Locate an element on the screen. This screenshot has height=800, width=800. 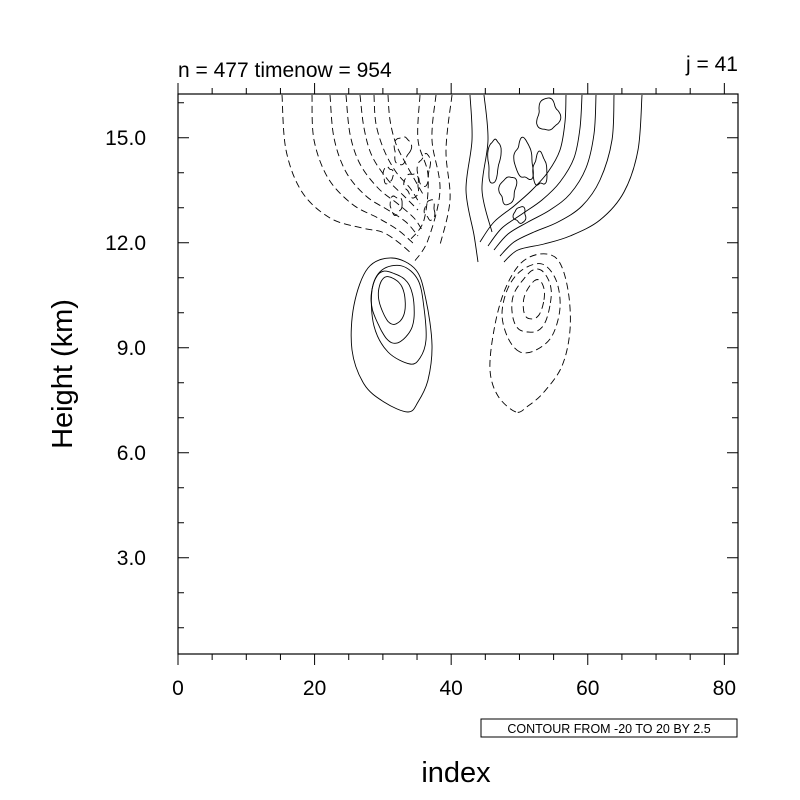
y-tick-label: 3.0 is located at coordinates (131, 558).